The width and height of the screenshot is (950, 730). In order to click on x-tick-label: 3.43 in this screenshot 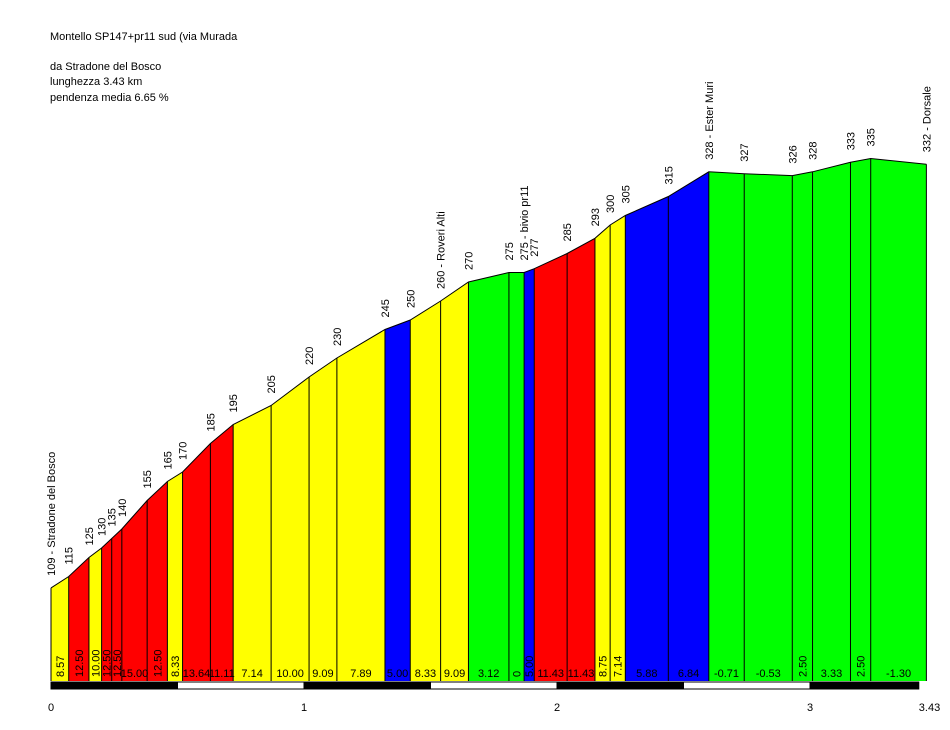, I will do `click(929, 708)`.